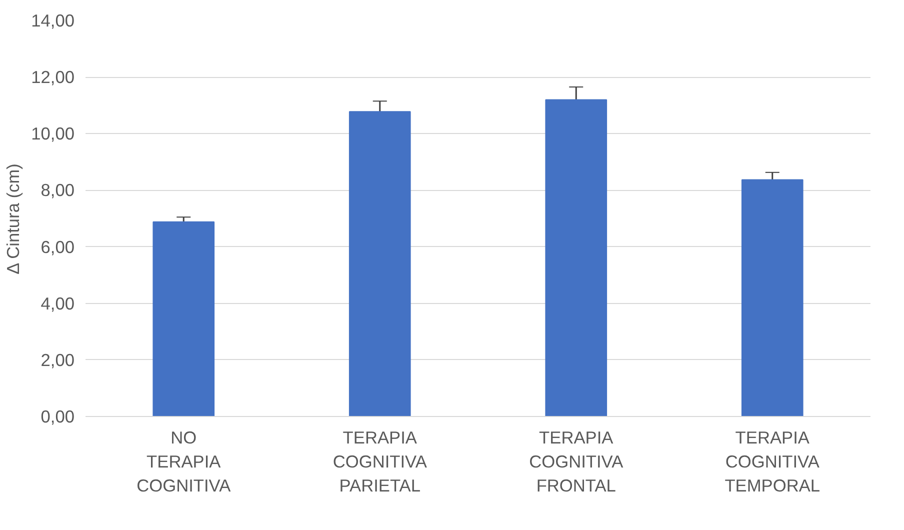 This screenshot has height=530, width=904. Describe the element at coordinates (57, 303) in the screenshot. I see `y-tick-label: 4,00` at that location.